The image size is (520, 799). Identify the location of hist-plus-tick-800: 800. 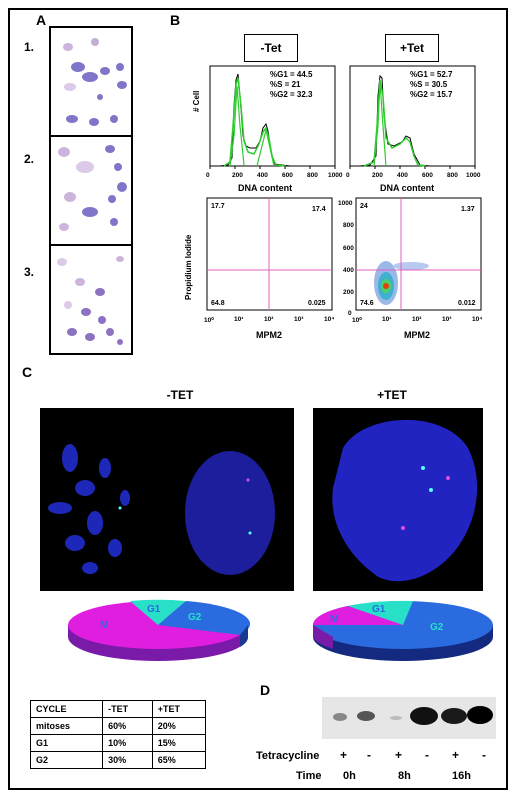
(452, 175).